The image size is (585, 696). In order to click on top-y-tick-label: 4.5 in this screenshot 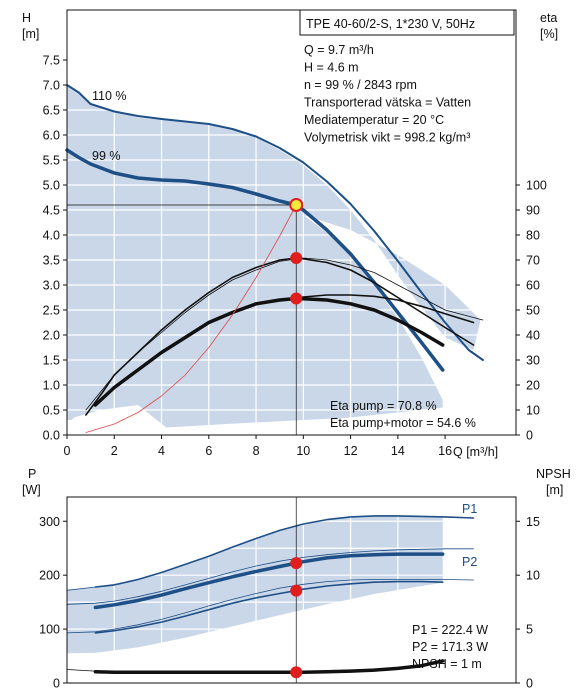, I will do `click(51, 211)`.